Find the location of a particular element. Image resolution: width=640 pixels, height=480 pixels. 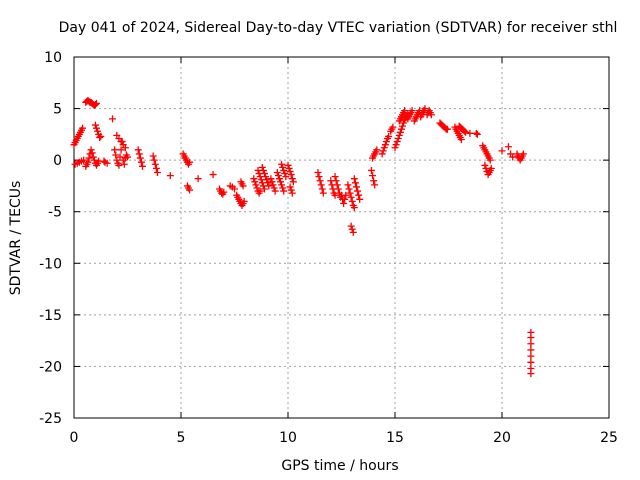

x-tick-label: 25 is located at coordinates (609, 438).